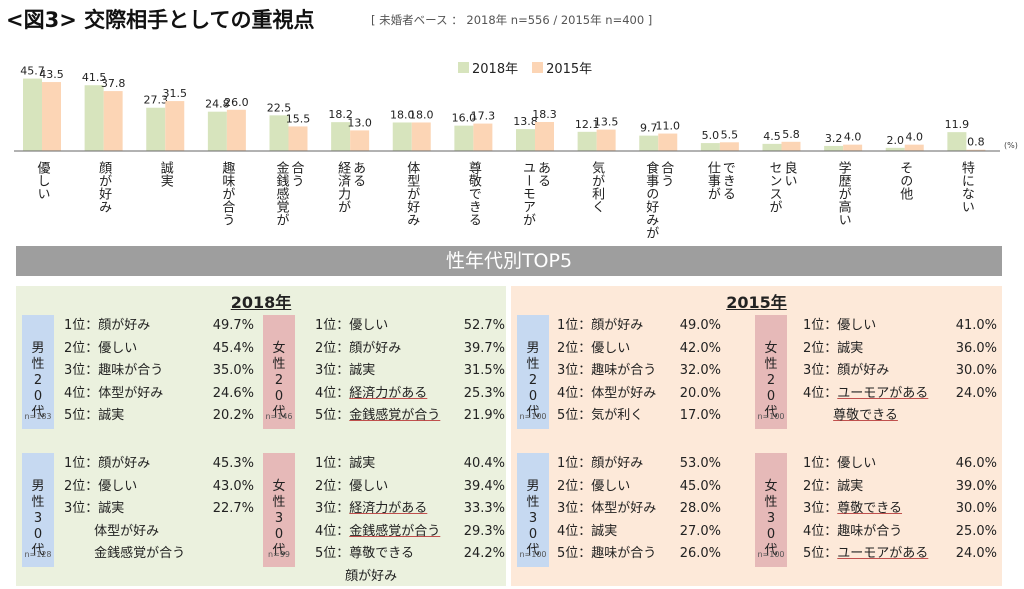 The height and width of the screenshot is (589, 1024). I want to click on rank-item-text: 2位：優しい, so click(352, 486).